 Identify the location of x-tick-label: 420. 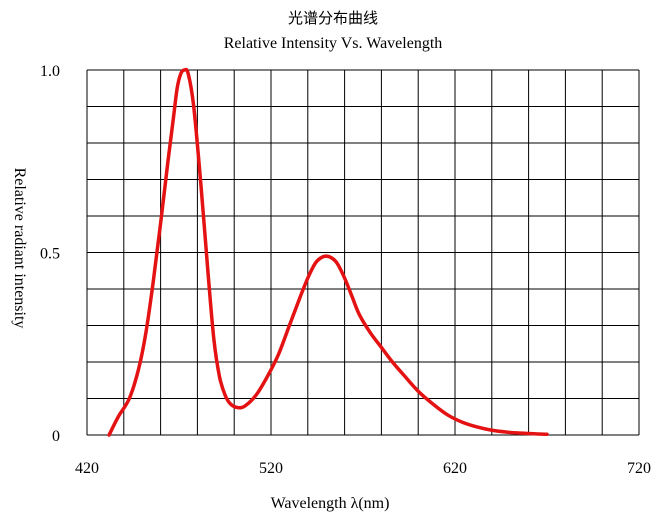
(87, 468).